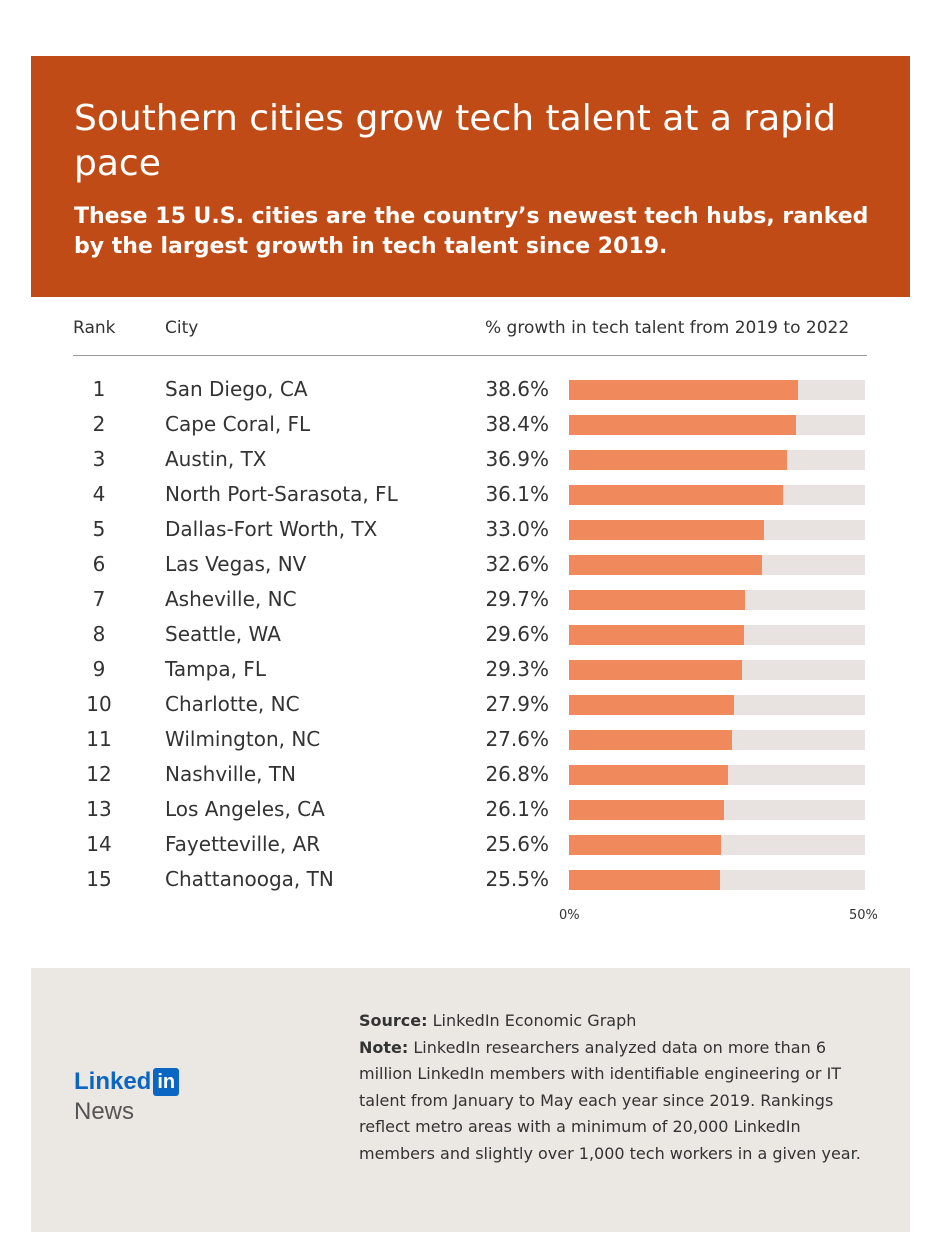 This screenshot has height=1255, width=944. I want to click on column-header-rank: Rank, so click(94, 328).